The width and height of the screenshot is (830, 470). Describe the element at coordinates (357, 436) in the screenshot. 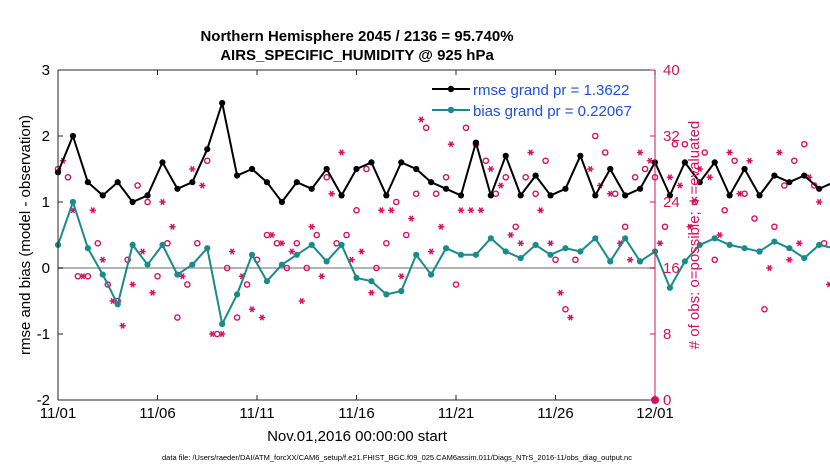

I see `x-axis-label: Nov.01,2016 00:00:00 start` at that location.